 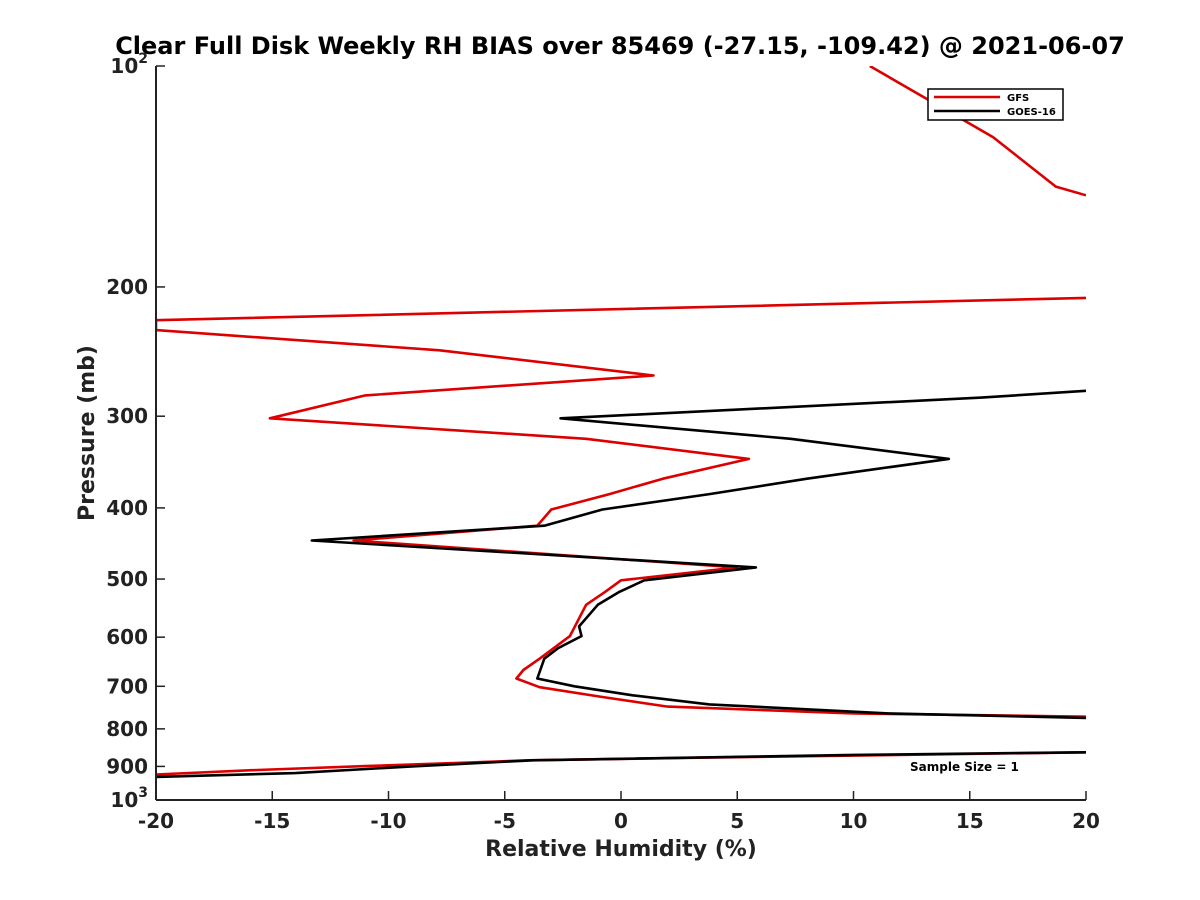 I want to click on legend-label-gfs: GFS, so click(x=1018, y=98).